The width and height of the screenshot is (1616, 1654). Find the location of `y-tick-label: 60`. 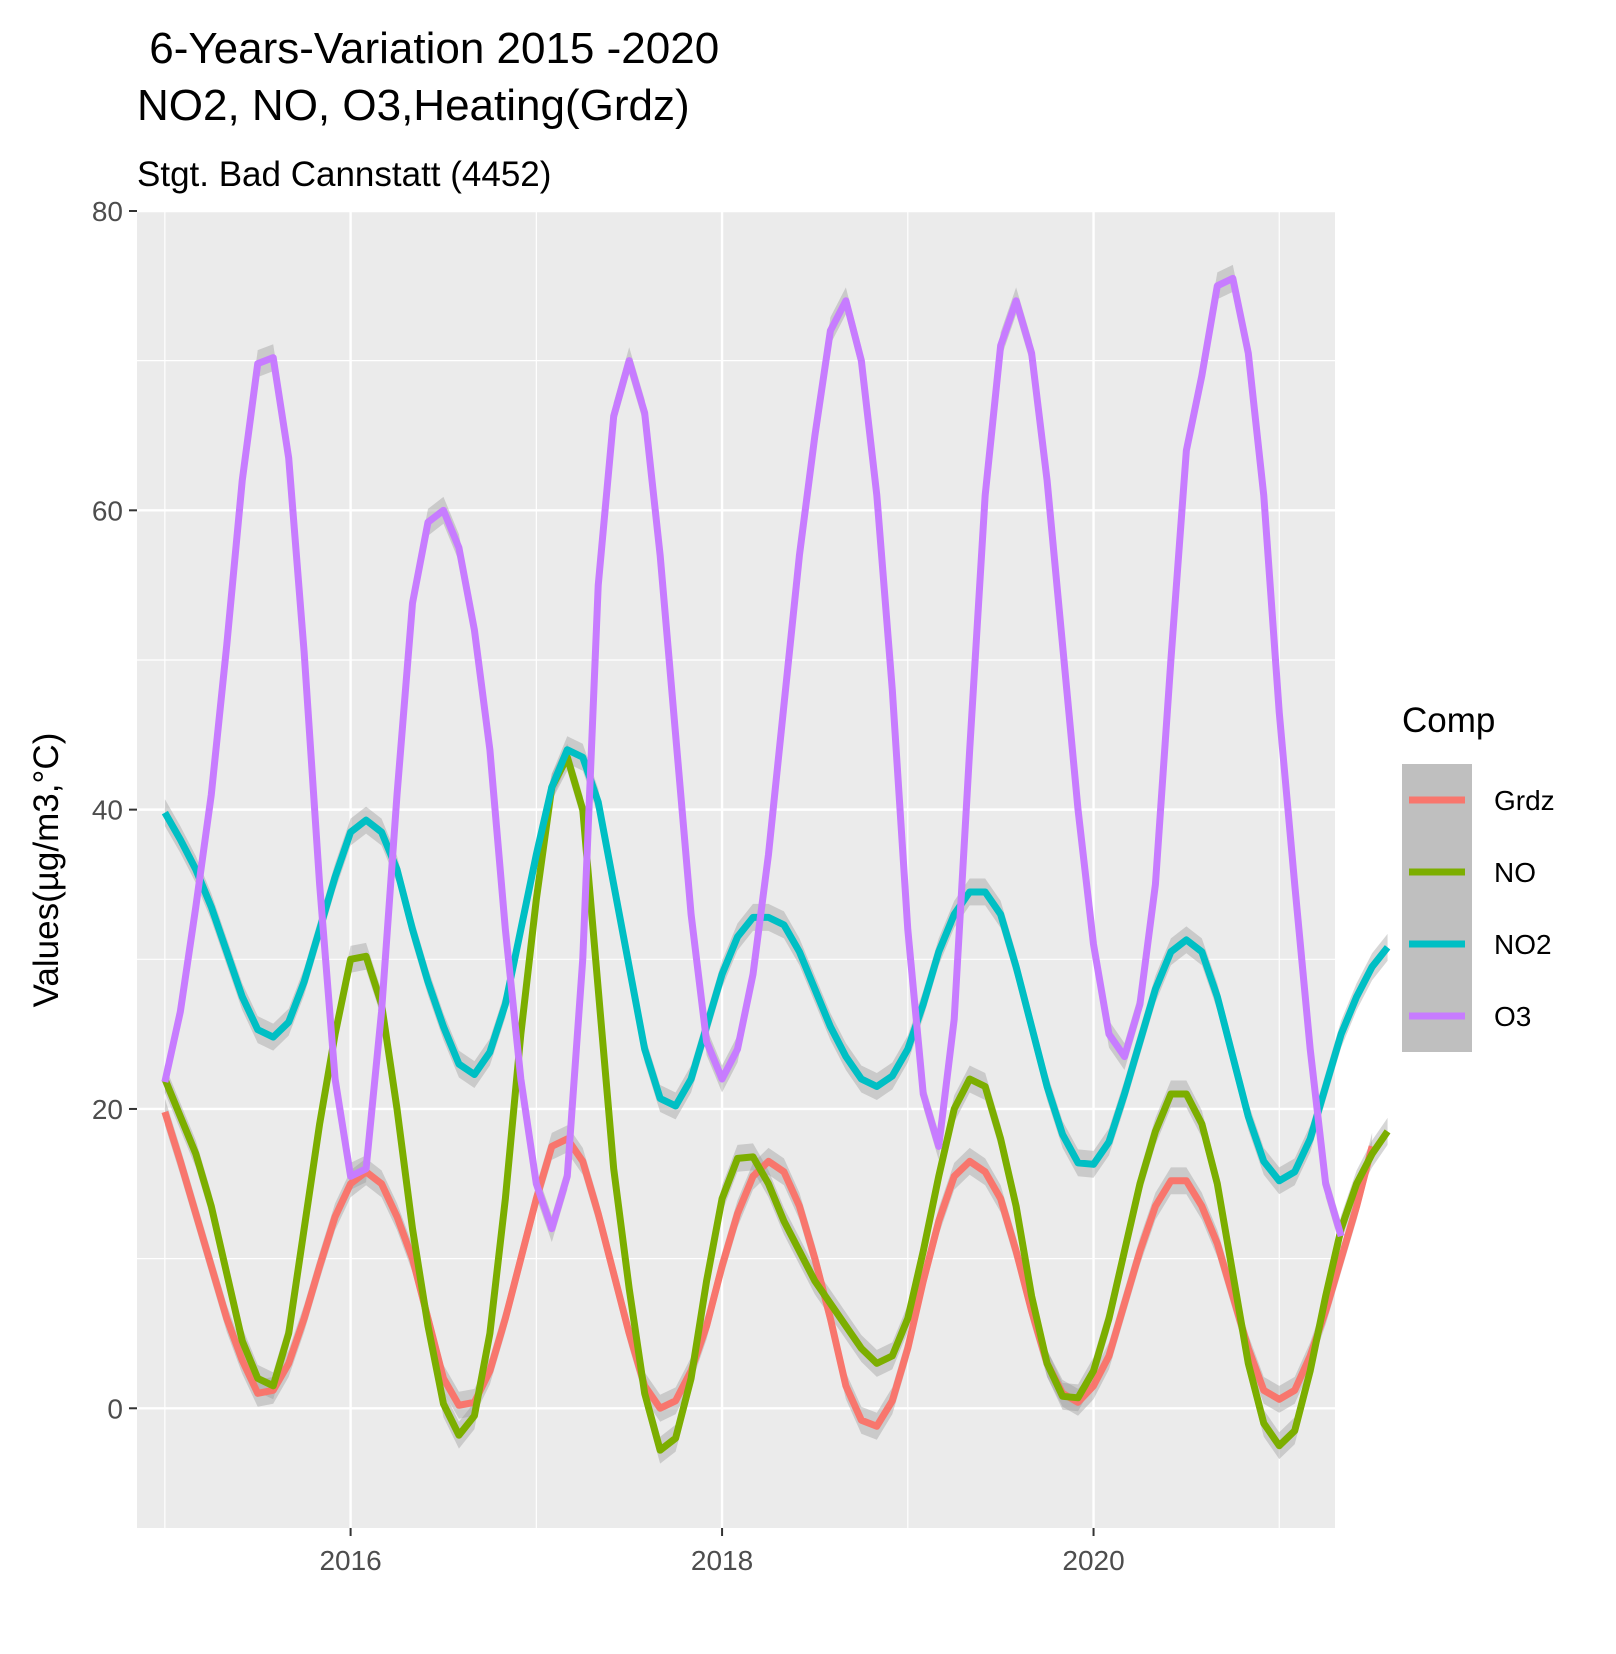

y-tick-label: 60 is located at coordinates (107, 510).